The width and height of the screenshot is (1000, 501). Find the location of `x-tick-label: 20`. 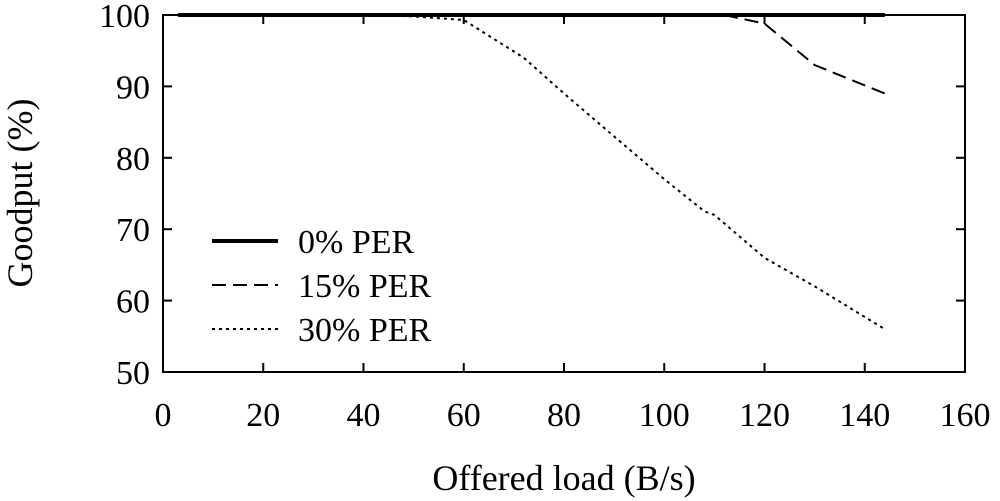

x-tick-label: 20 is located at coordinates (263, 415).